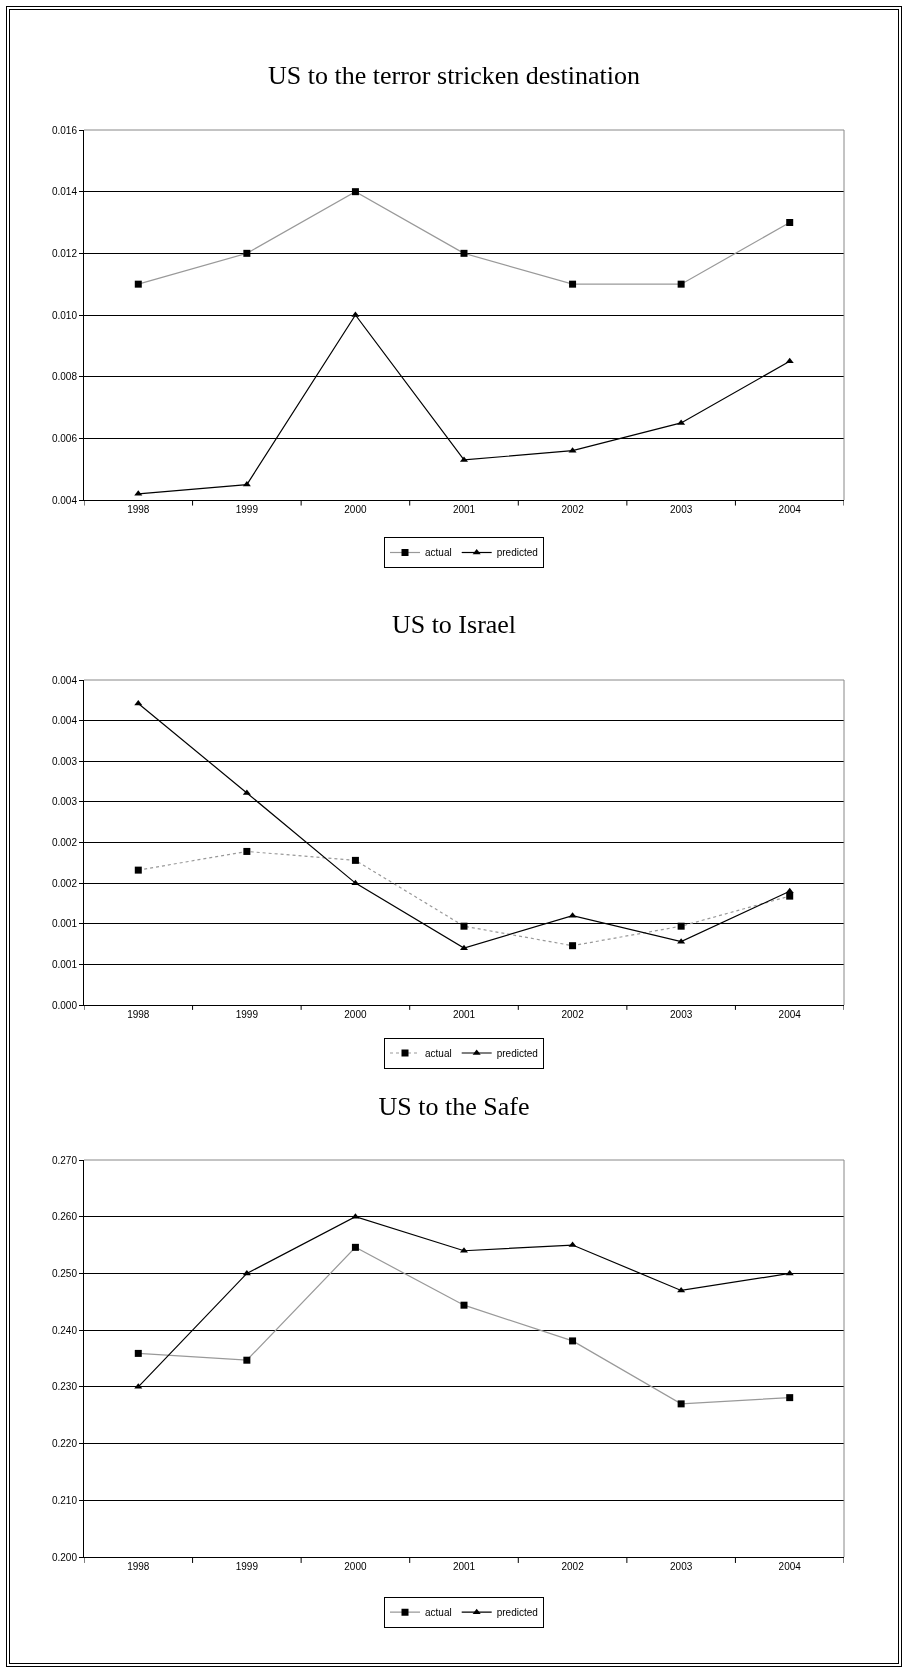 This screenshot has width=914, height=1679. I want to click on y-tick-label: 0.014, so click(64, 192).